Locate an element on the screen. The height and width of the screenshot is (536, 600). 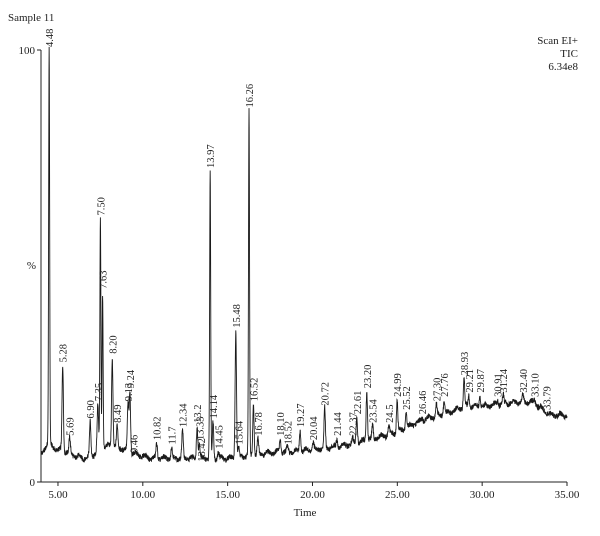
peak-label: 24.5 is located at coordinates (390, 413).